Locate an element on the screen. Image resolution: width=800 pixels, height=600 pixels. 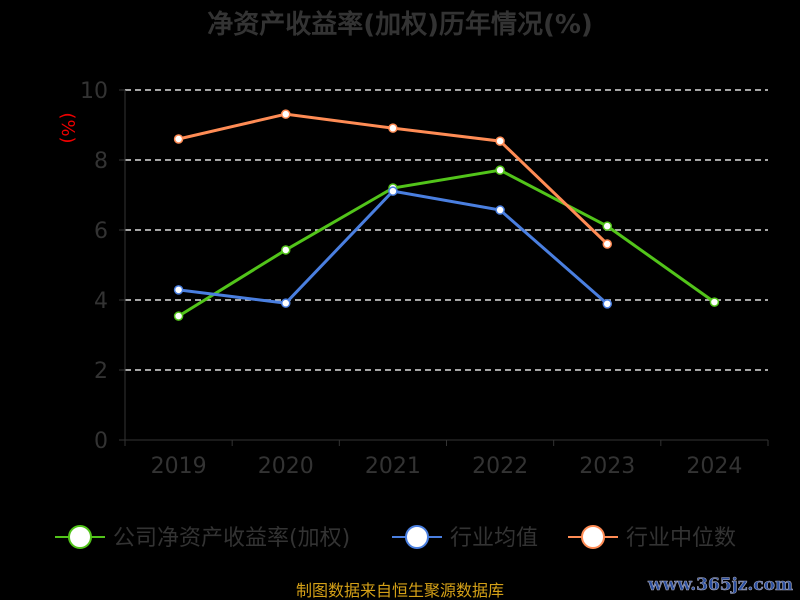
y-tick-label: 10 is located at coordinates (94, 91).